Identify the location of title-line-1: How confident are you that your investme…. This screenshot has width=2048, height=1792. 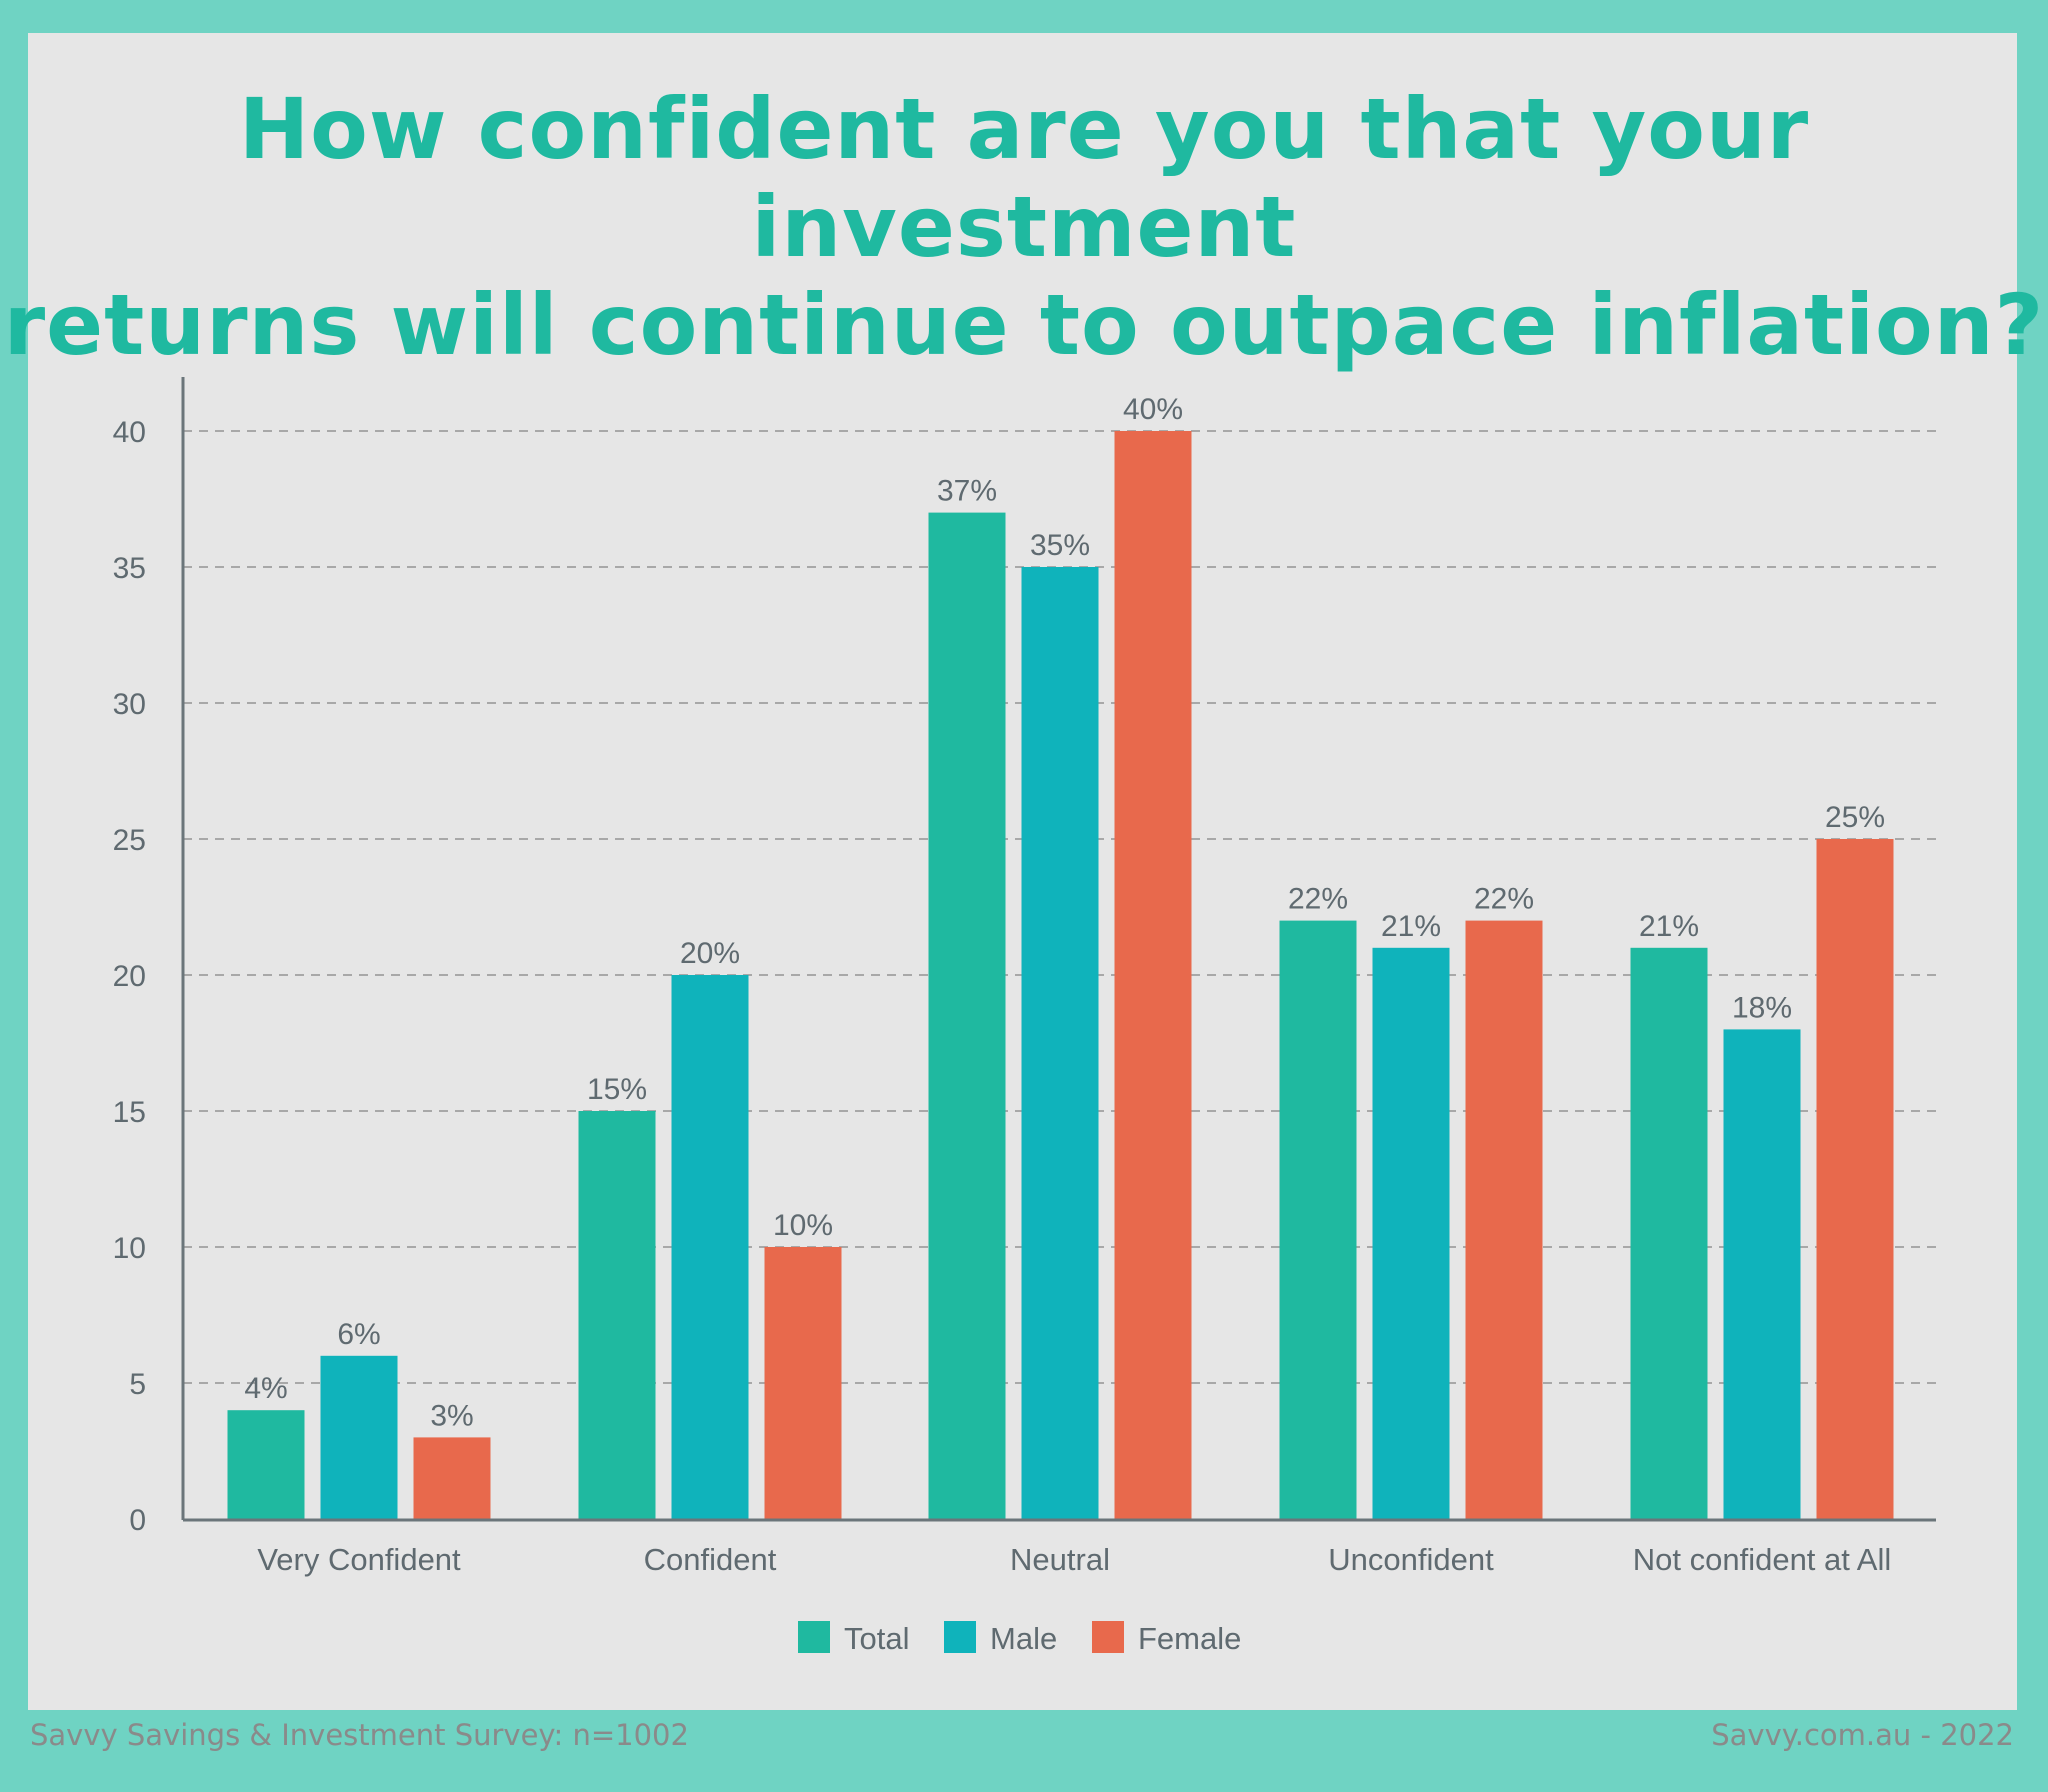
(1024, 178).